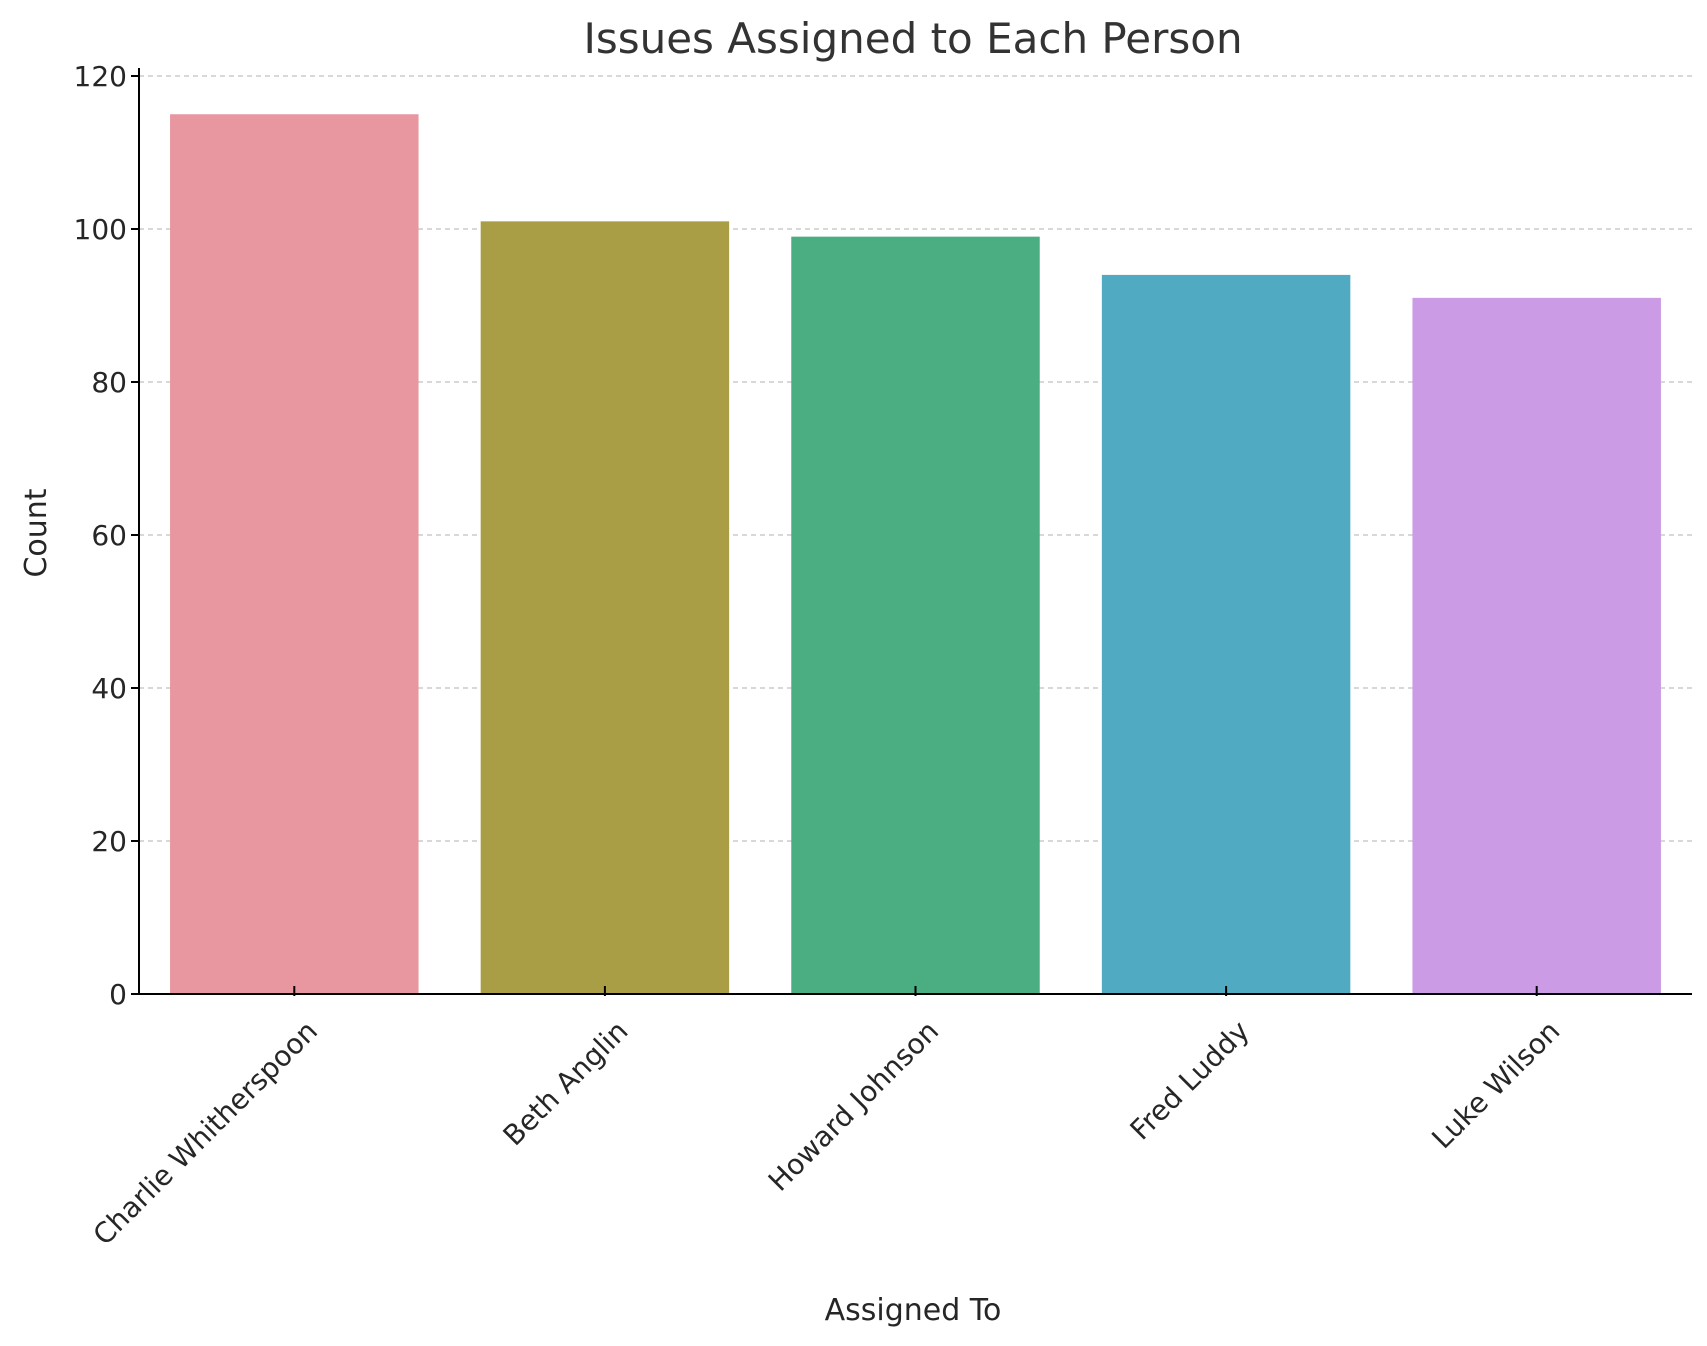 The image size is (1707, 1346). I want to click on x-tick-label: Fred Luddy, so click(1190, 1080).